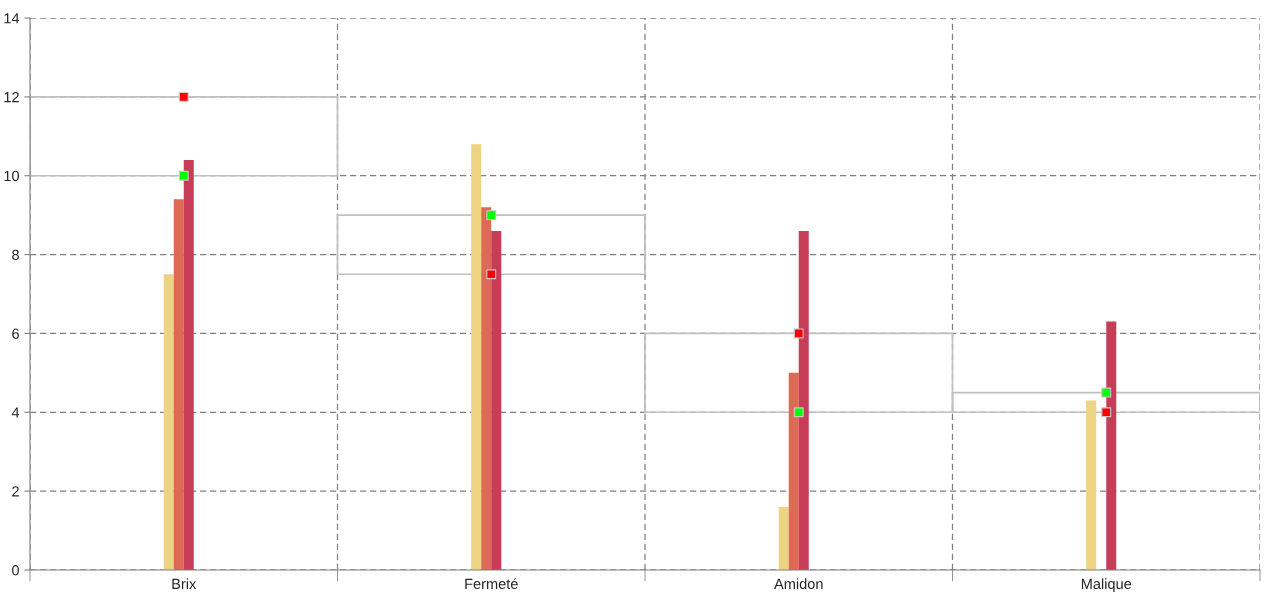 The height and width of the screenshot is (600, 1280). Describe the element at coordinates (15, 333) in the screenshot. I see `y-tick-label: 6` at that location.